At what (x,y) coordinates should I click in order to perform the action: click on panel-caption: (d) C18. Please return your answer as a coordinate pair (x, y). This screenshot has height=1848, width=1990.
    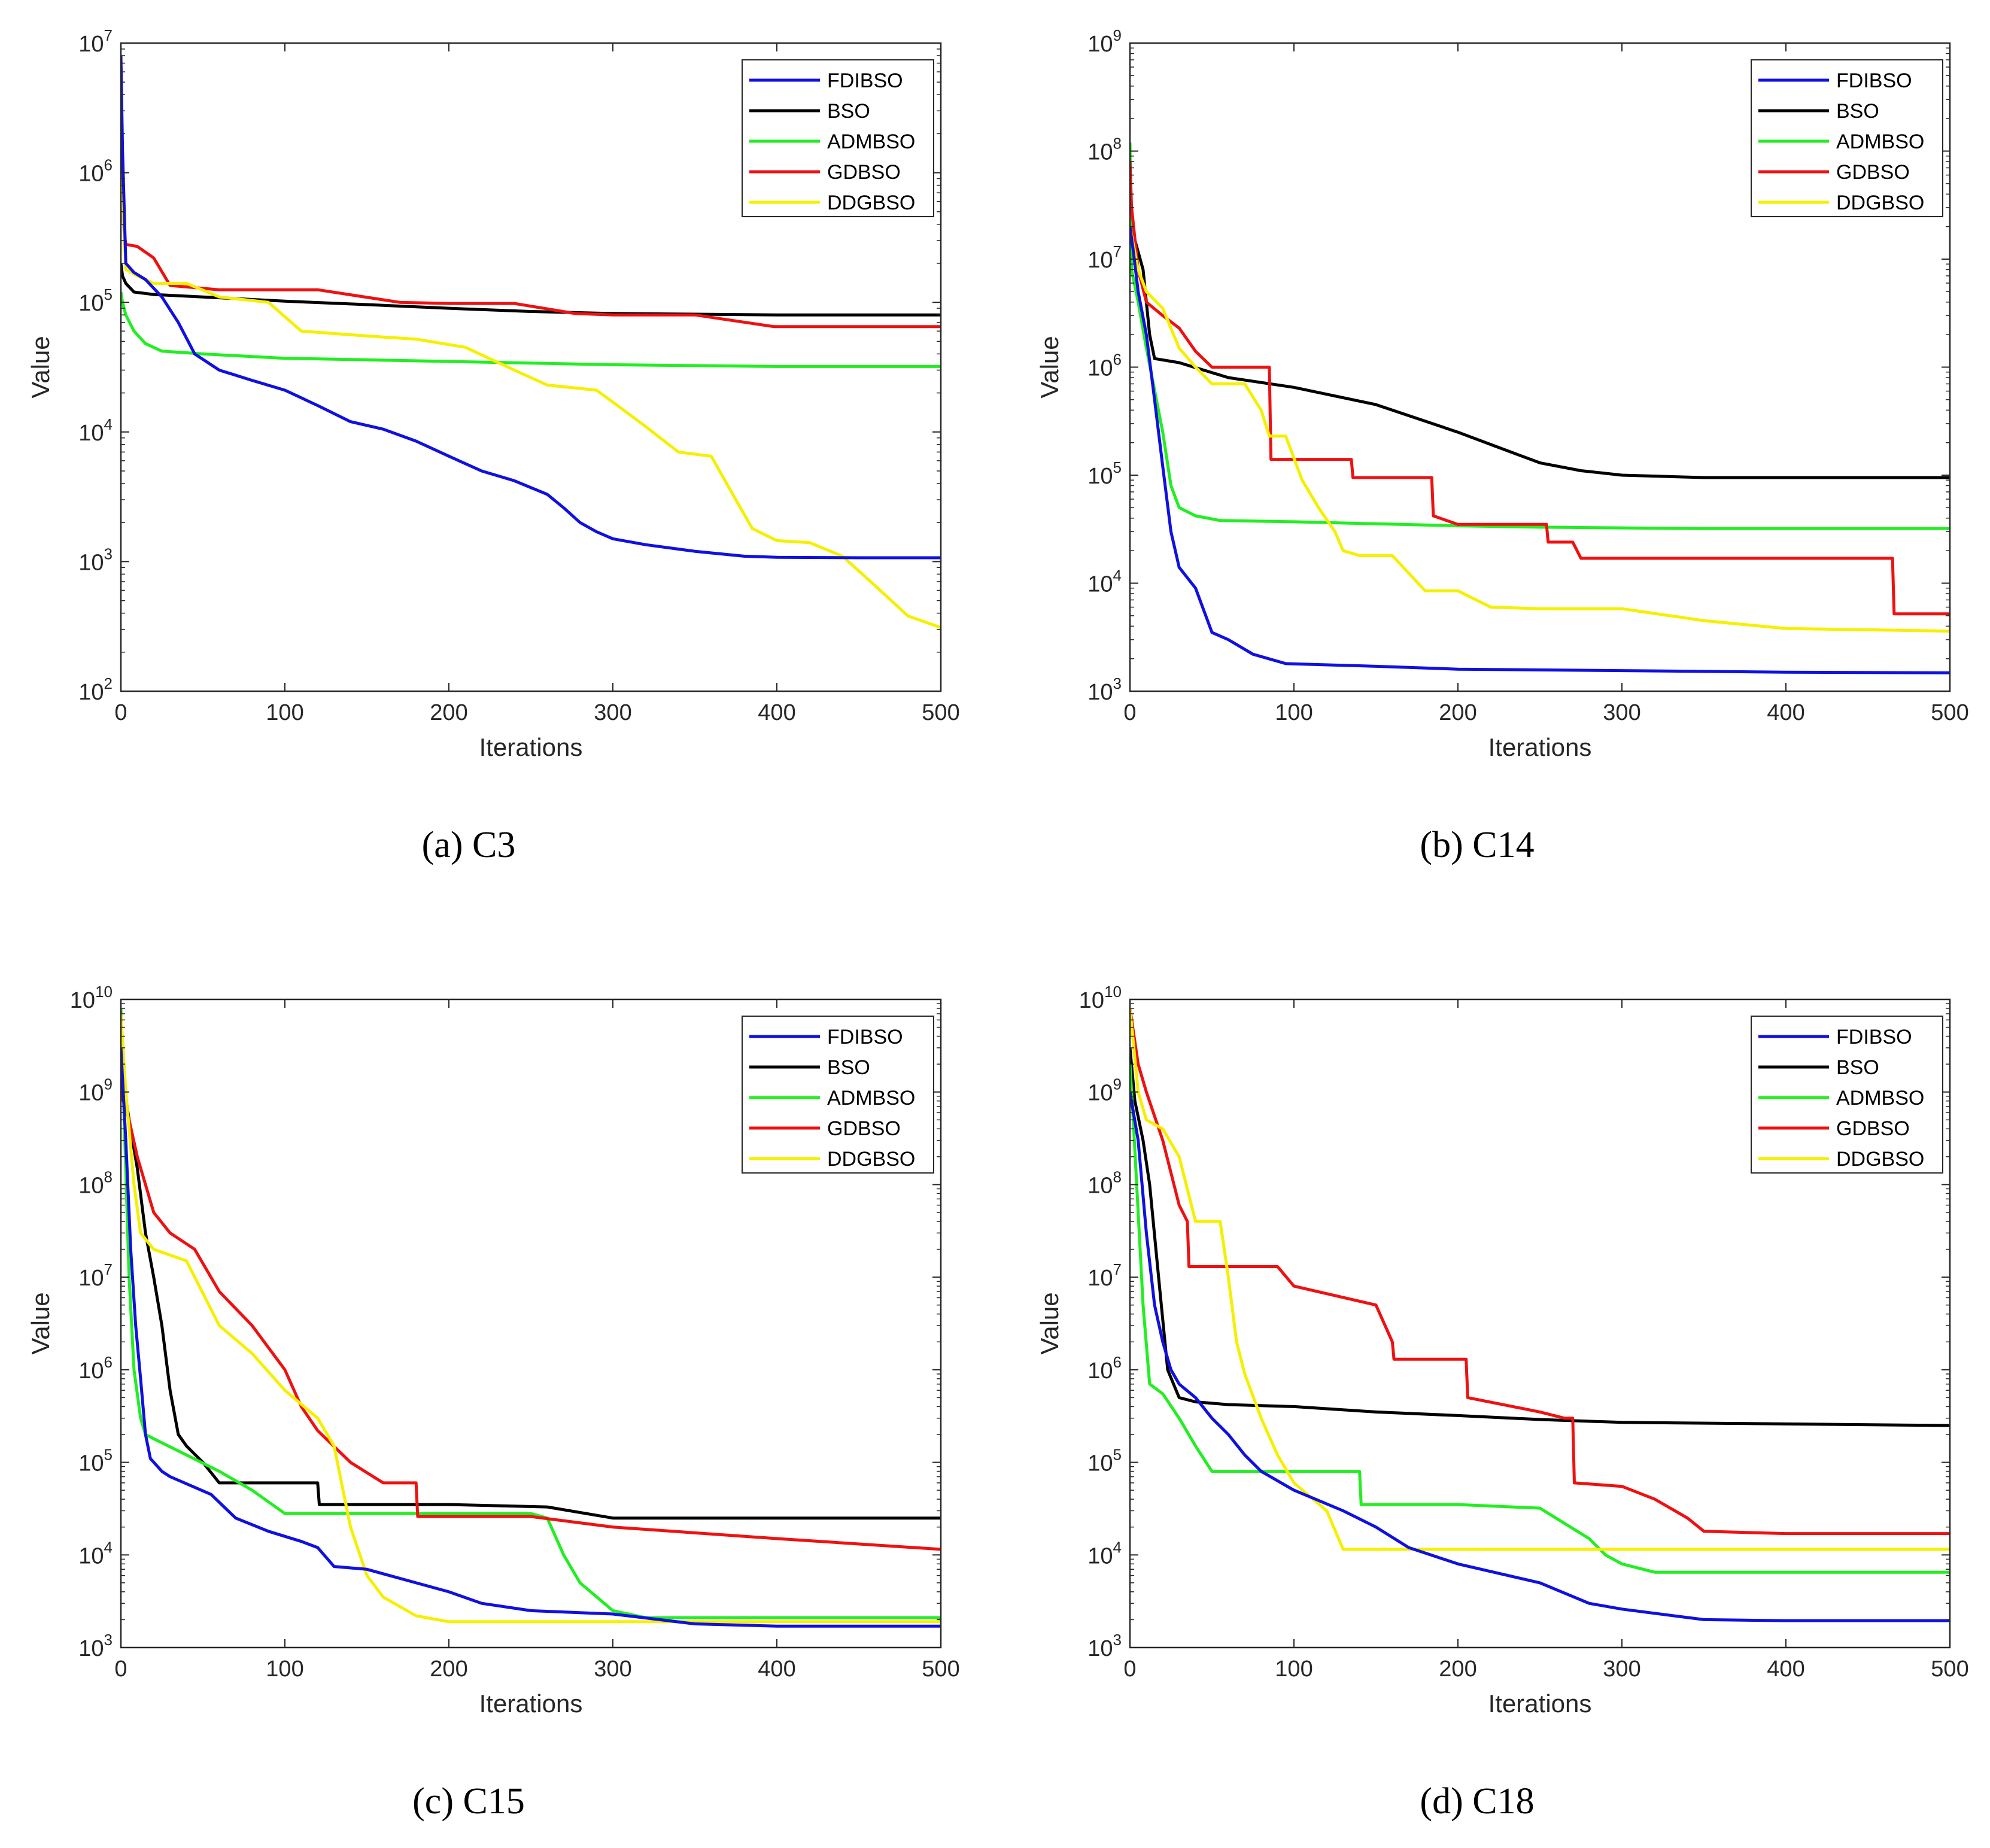
    Looking at the image, I should click on (1477, 1802).